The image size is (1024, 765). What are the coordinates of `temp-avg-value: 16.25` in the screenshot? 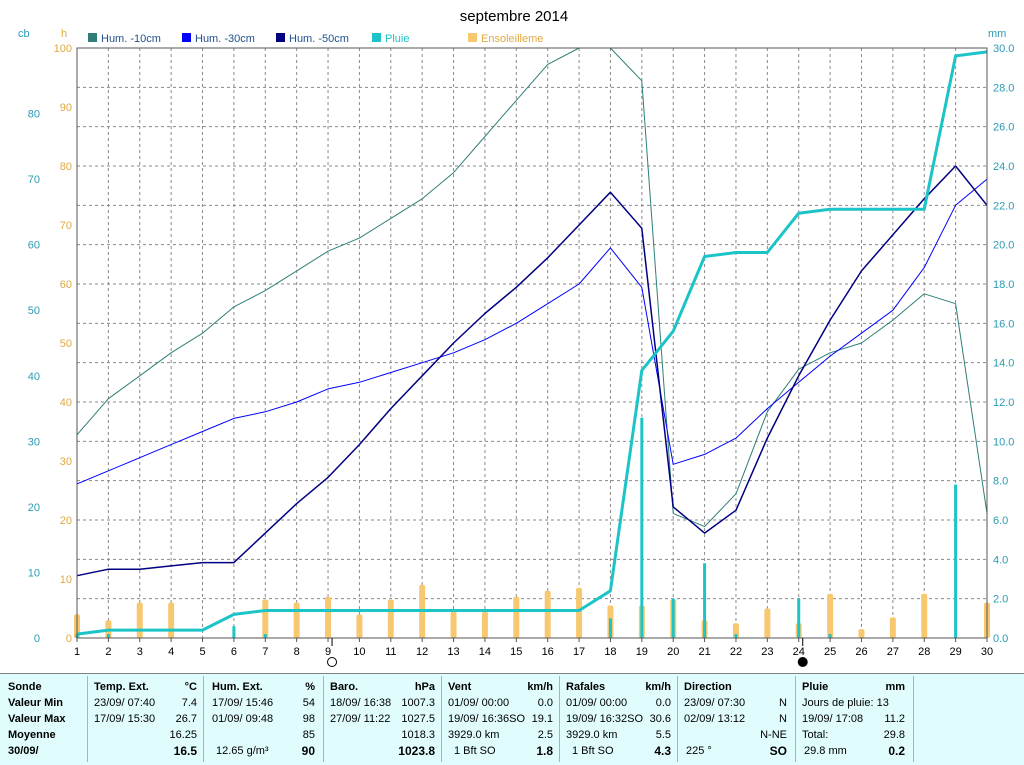 It's located at (183, 735).